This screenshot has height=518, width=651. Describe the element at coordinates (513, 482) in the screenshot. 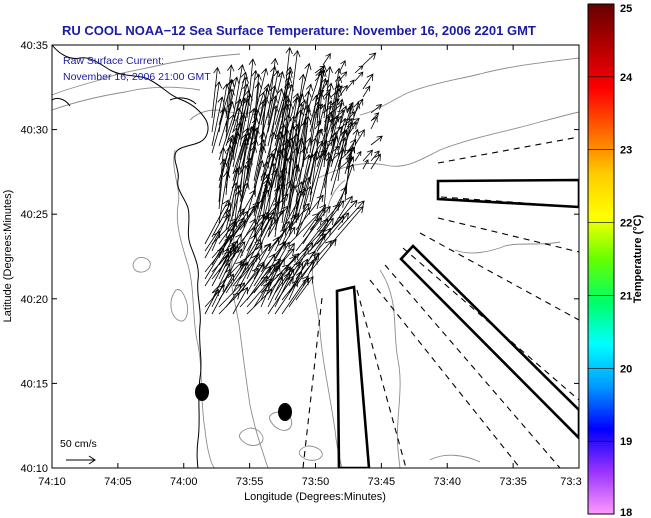

I see `x-tick-label: 73:35` at that location.